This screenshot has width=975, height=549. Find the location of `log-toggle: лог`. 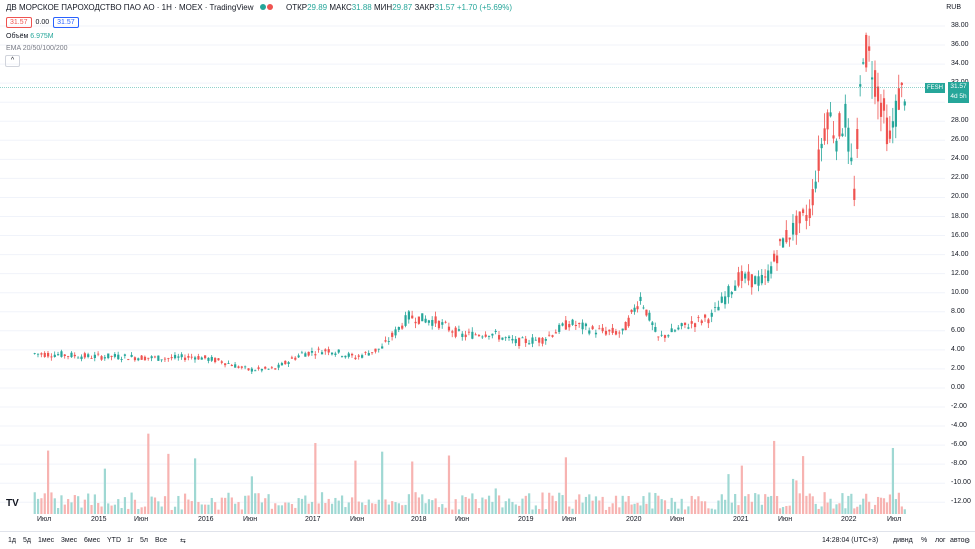

log-toggle: лог is located at coordinates (940, 540).